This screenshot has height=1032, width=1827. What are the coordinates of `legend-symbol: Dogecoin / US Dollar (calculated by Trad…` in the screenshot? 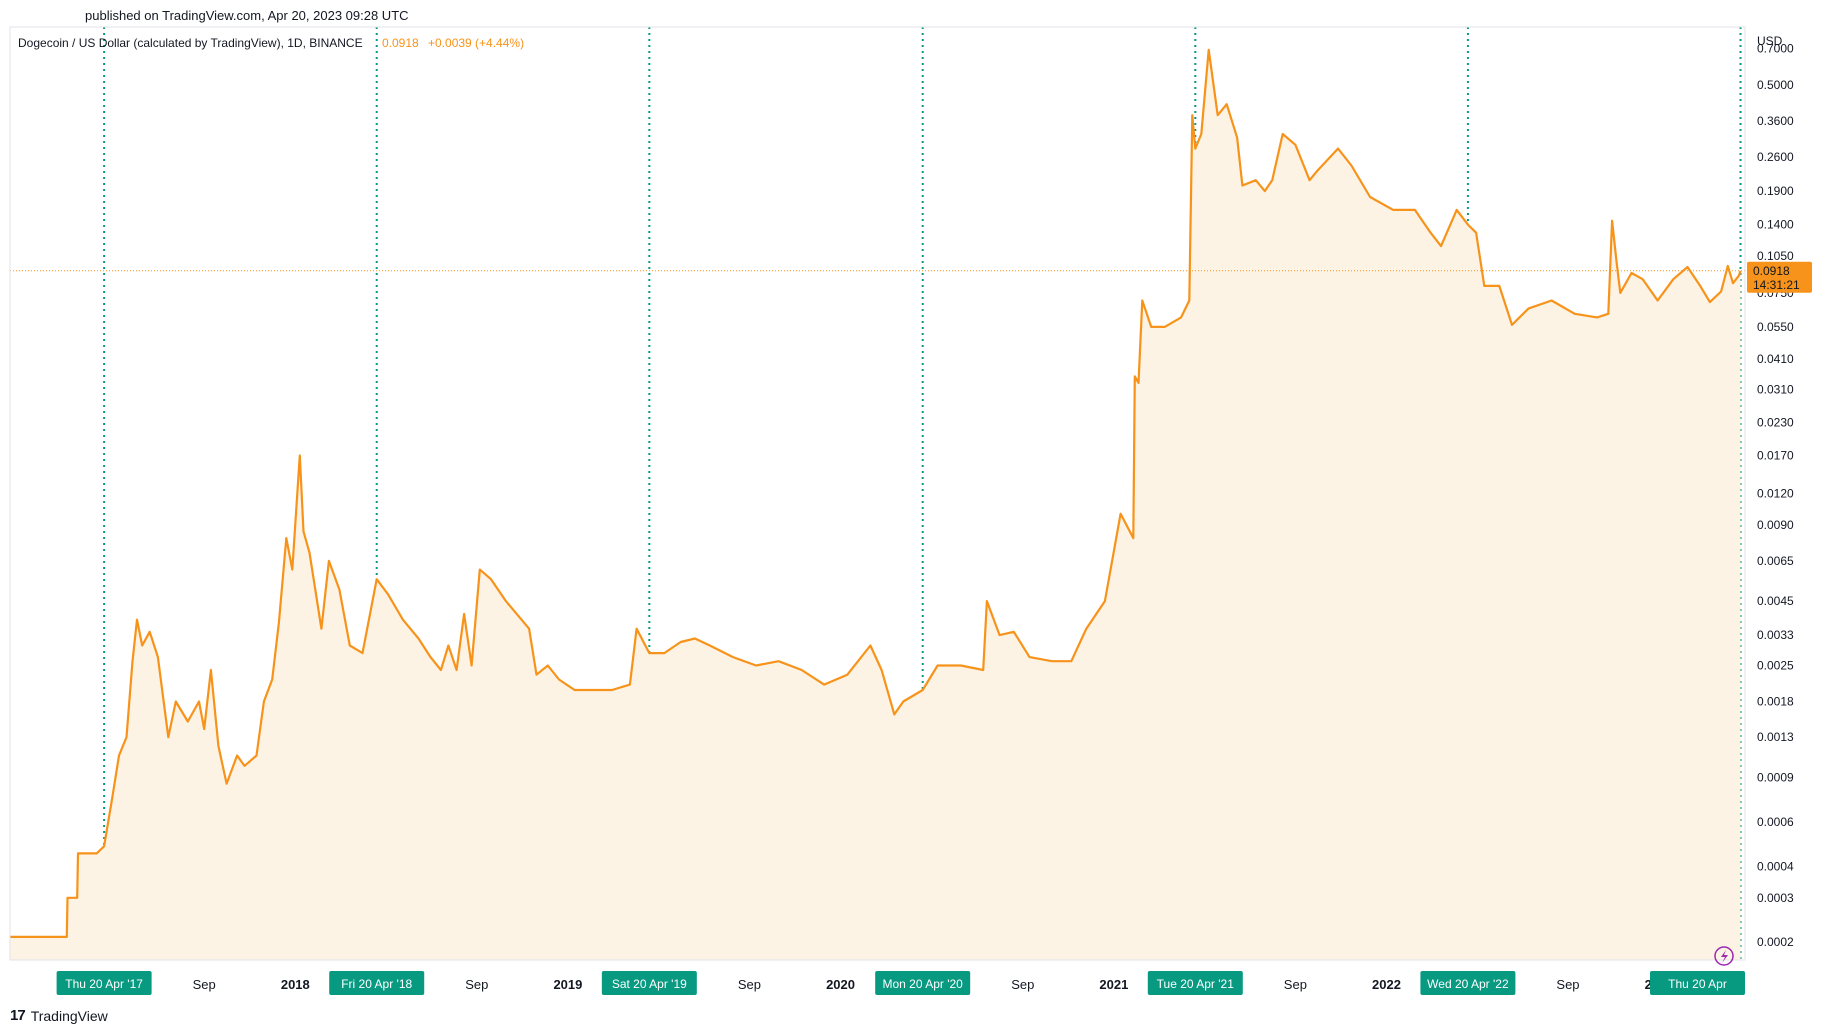 It's located at (190, 43).